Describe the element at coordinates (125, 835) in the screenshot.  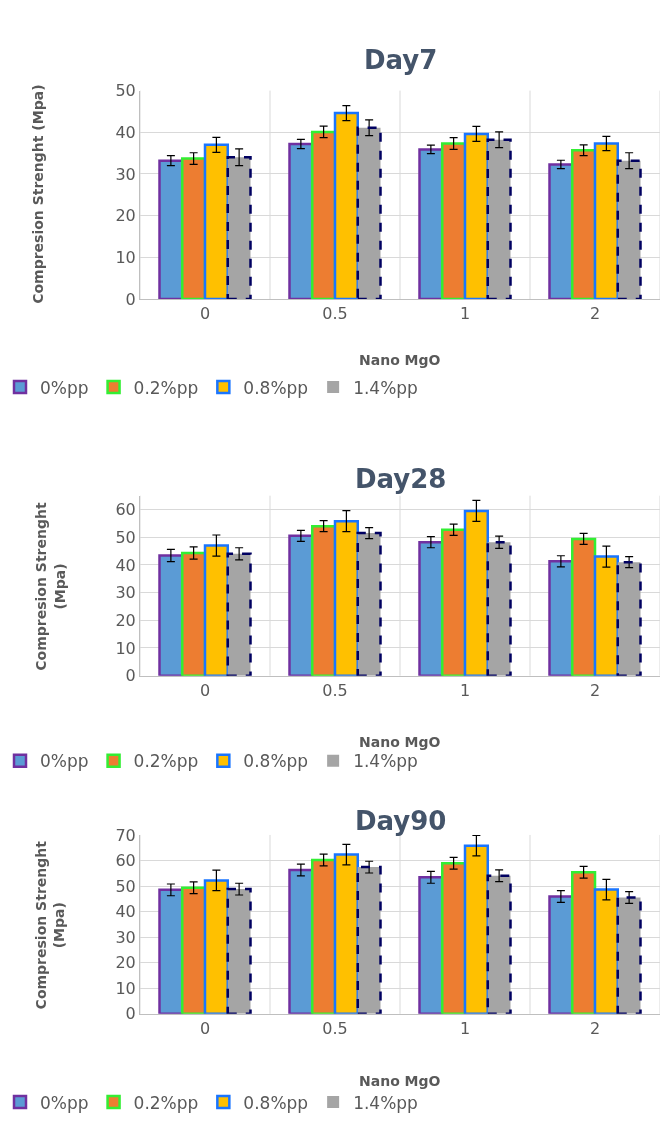
I see `y-tick-label: 70` at that location.